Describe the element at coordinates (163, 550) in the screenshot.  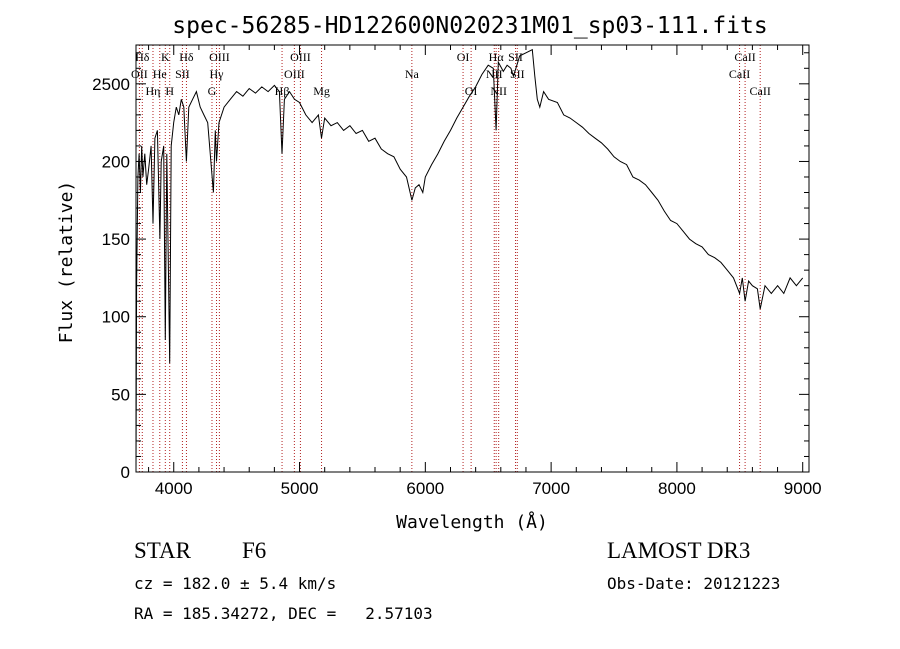
I see `object-class: STAR` at that location.